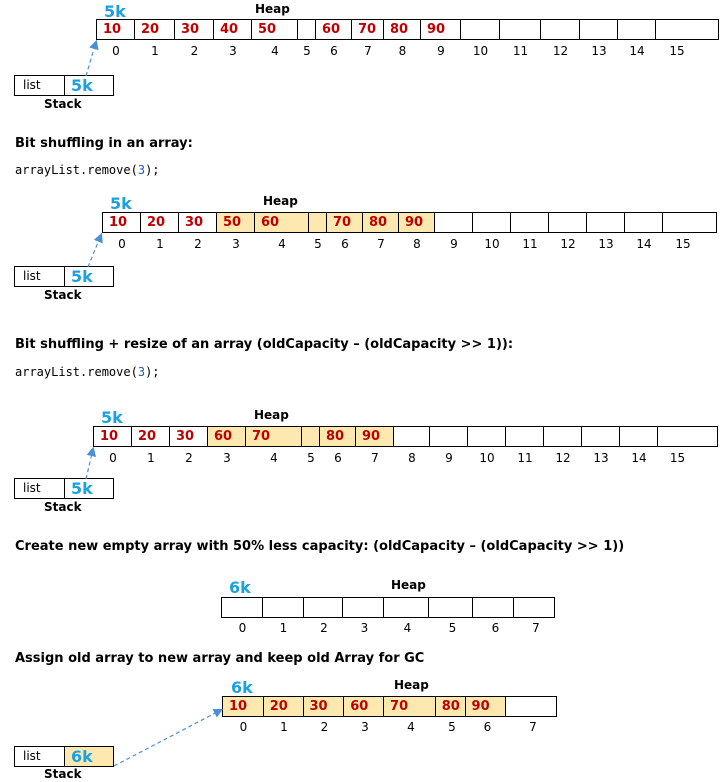 This screenshot has width=722, height=782. I want to click on array-cell: 40, so click(233, 29).